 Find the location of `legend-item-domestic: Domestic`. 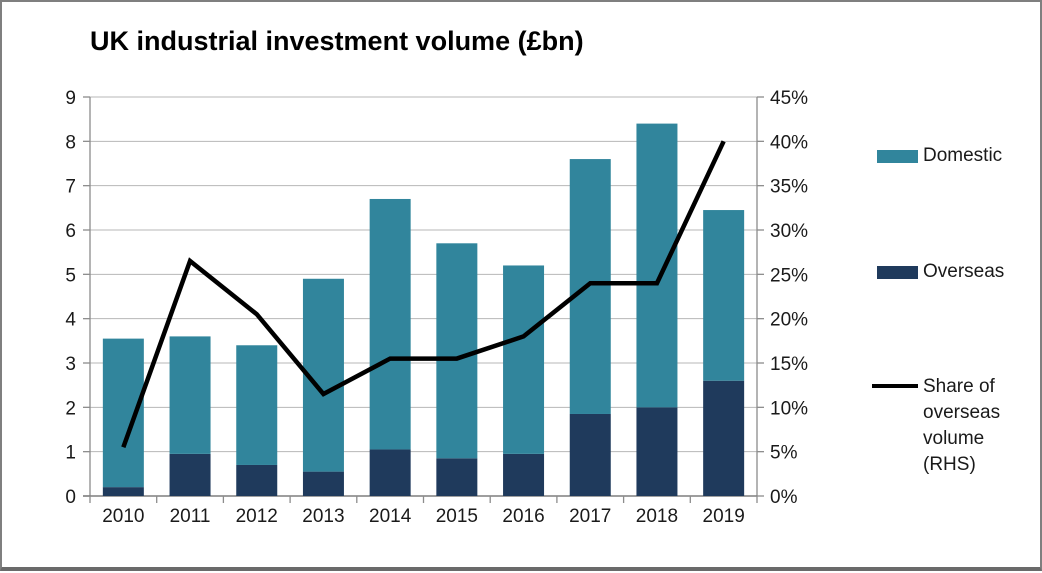

legend-item-domestic: Domestic is located at coordinates (939, 156).